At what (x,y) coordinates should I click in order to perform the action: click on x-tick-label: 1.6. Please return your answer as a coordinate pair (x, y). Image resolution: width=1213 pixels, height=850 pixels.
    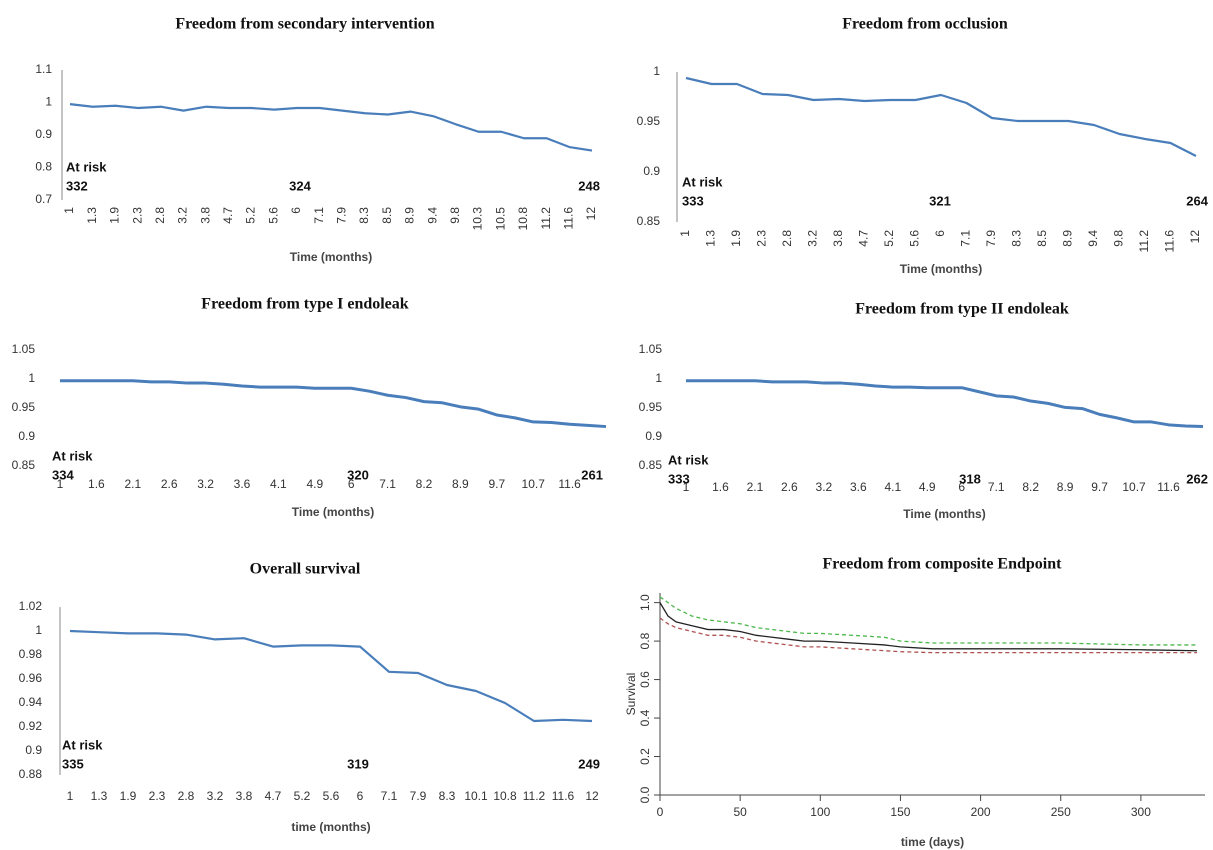
    Looking at the image, I should click on (96, 484).